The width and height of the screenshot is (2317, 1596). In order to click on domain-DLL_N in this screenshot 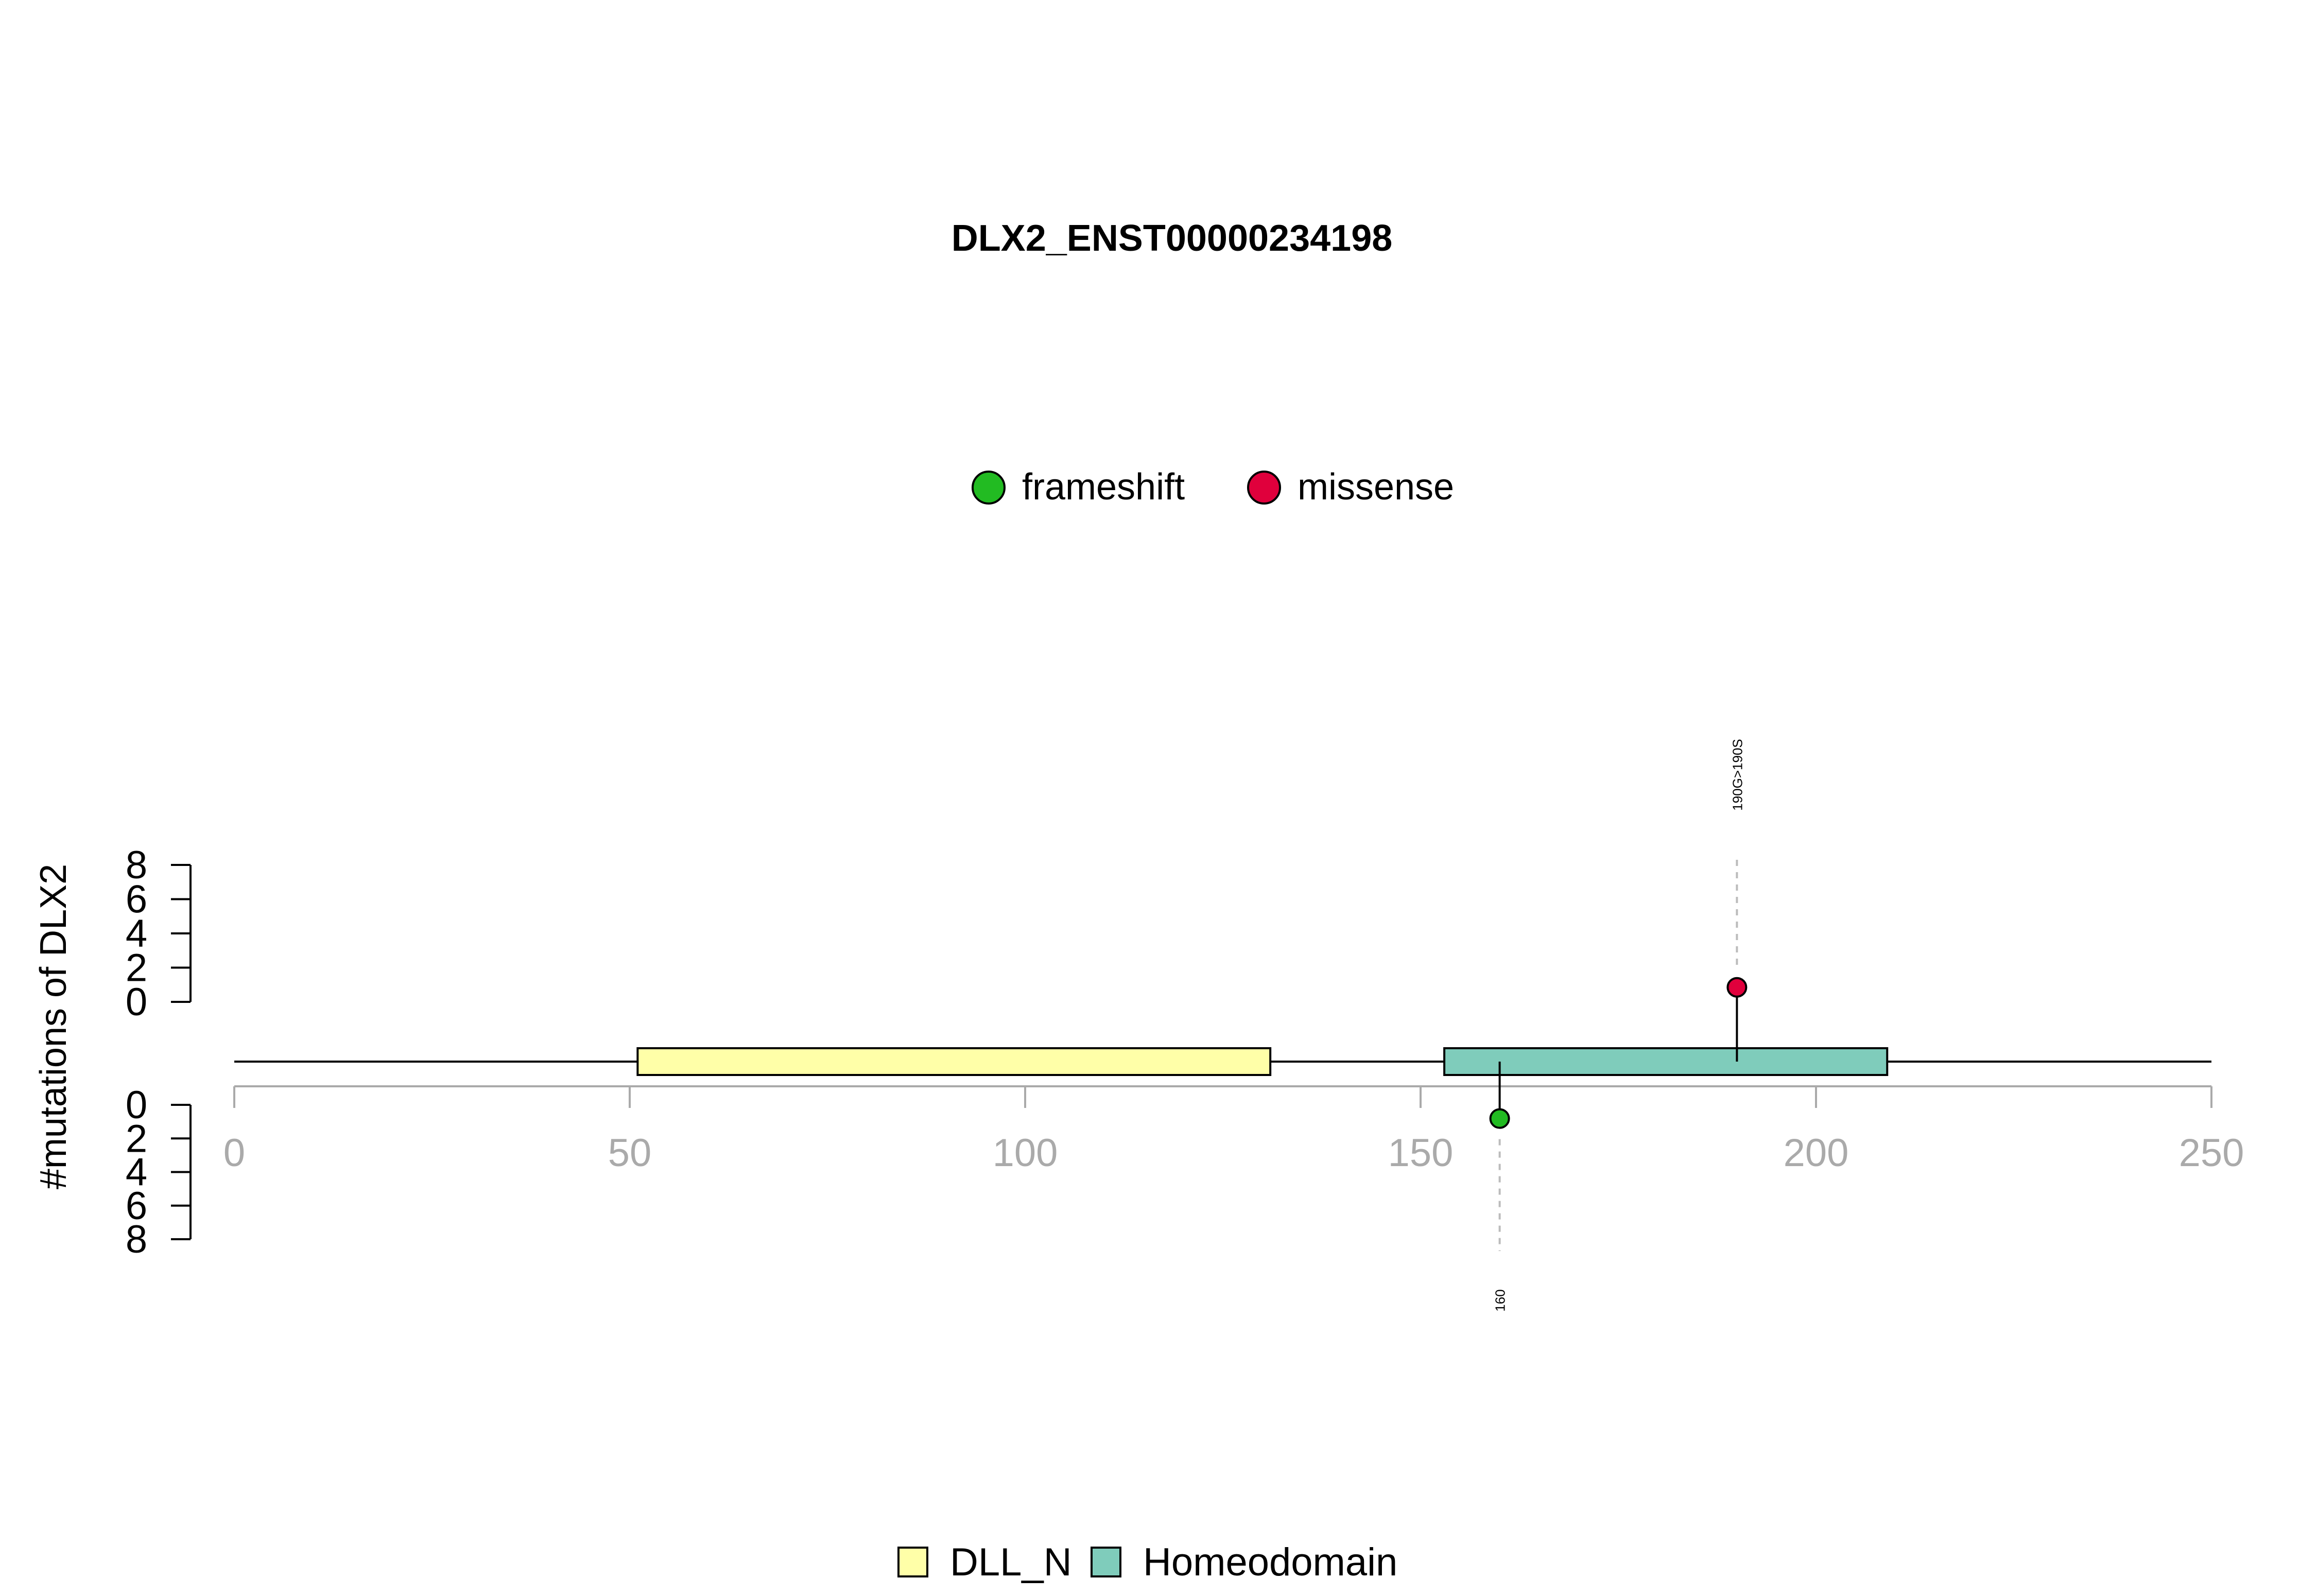, I will do `click(954, 1062)`.